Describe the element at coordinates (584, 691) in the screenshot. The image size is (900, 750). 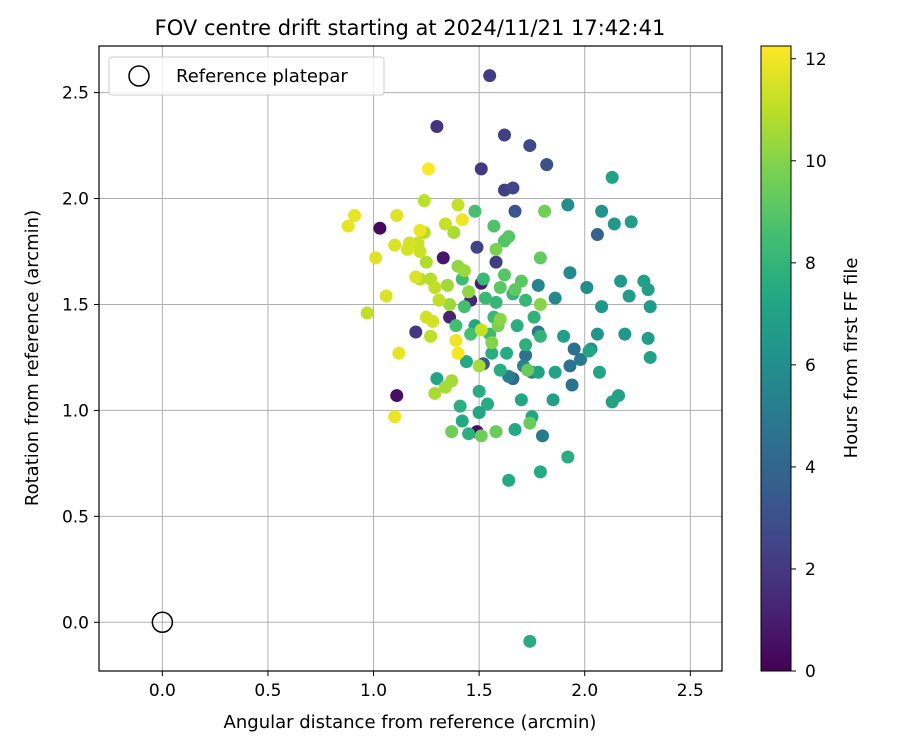
I see `x-tick-label: 2.0` at that location.